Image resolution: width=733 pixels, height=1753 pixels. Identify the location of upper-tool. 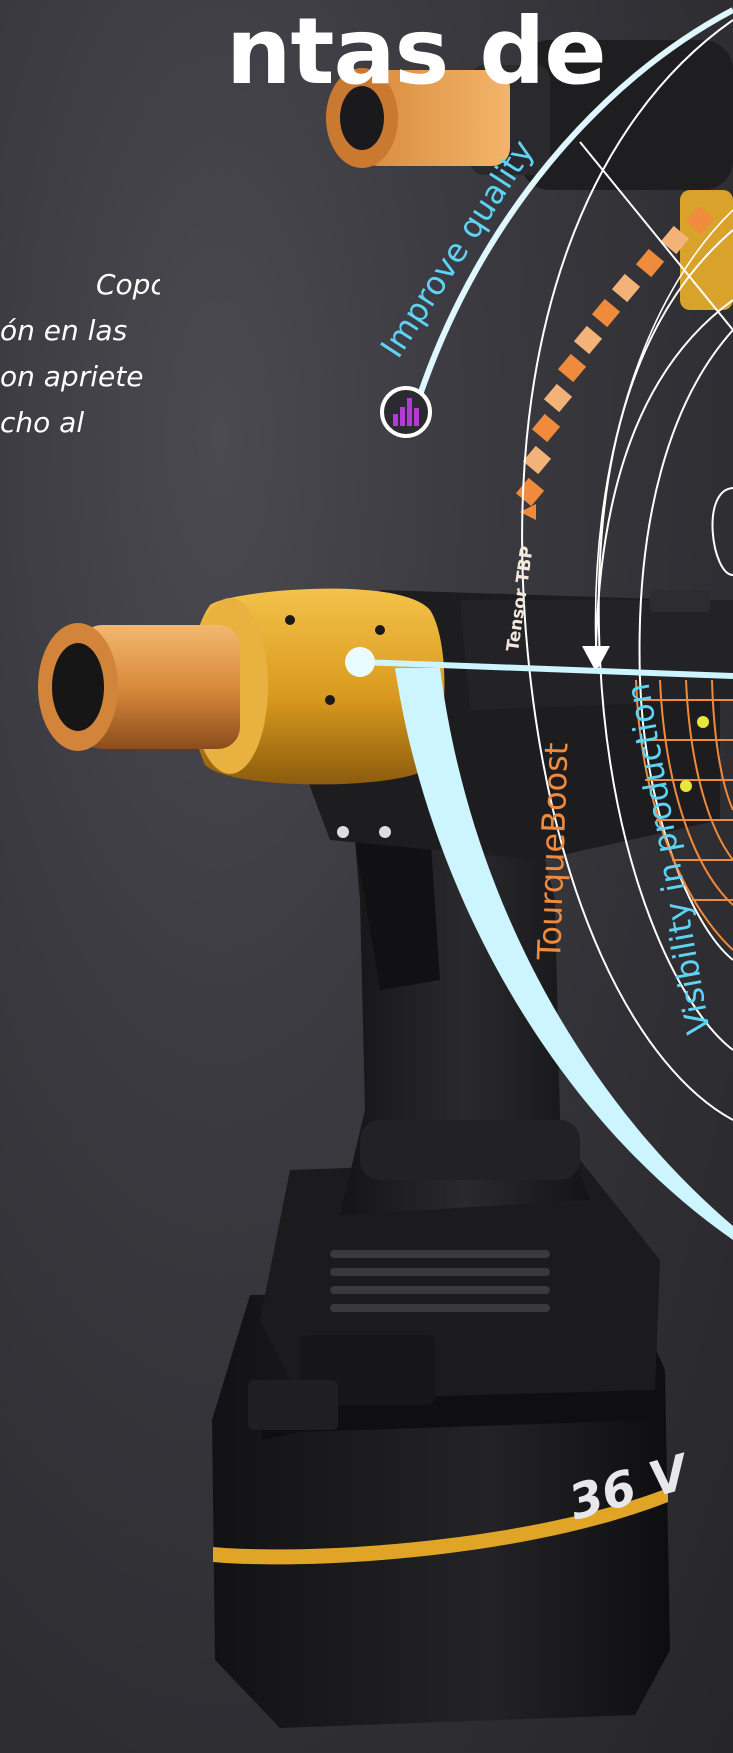
(529, 175).